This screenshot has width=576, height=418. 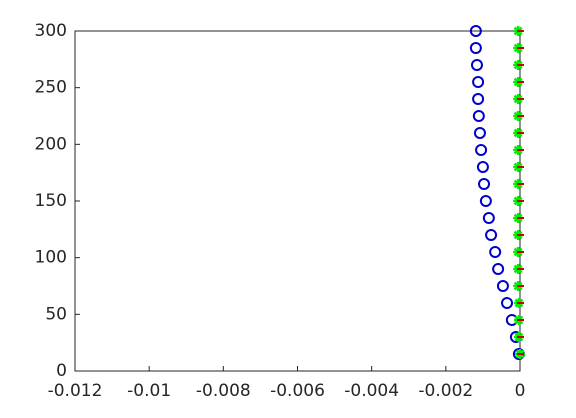 What do you see at coordinates (223, 391) in the screenshot?
I see `x-tick-label: -0.008` at bounding box center [223, 391].